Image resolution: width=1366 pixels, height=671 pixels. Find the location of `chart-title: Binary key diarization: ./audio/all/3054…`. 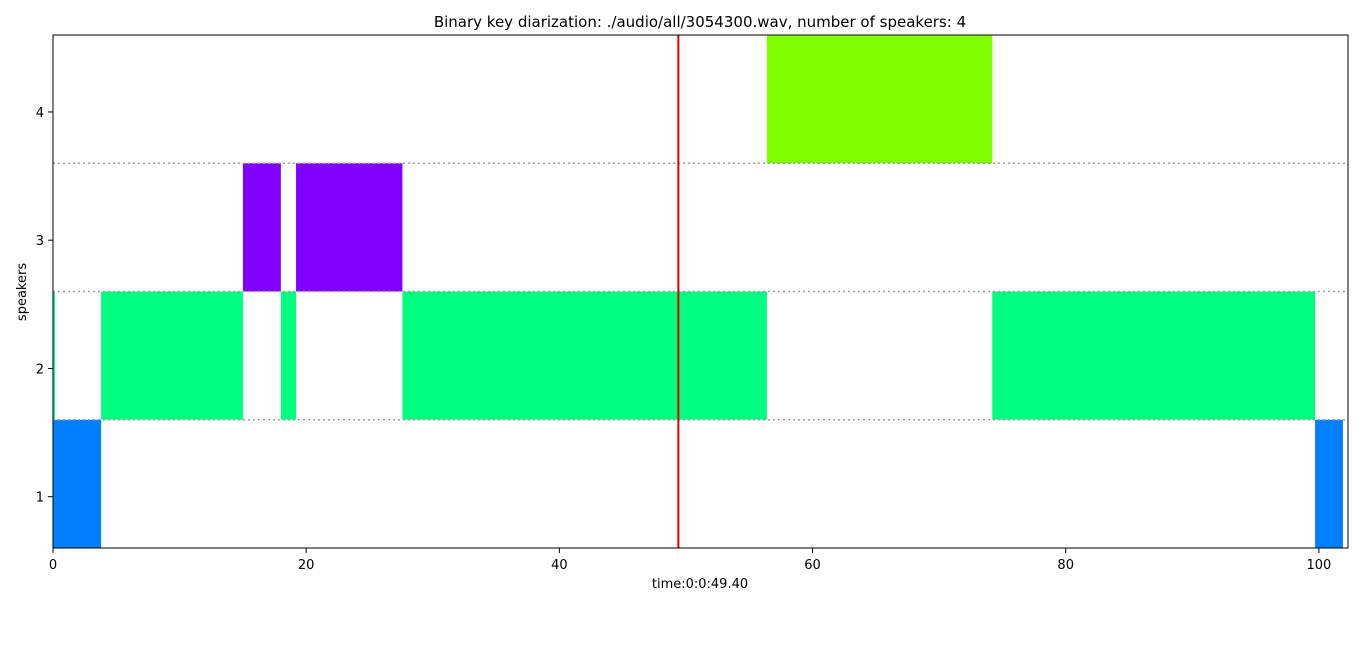

chart-title: Binary key diarization: ./audio/all/3054… is located at coordinates (700, 22).